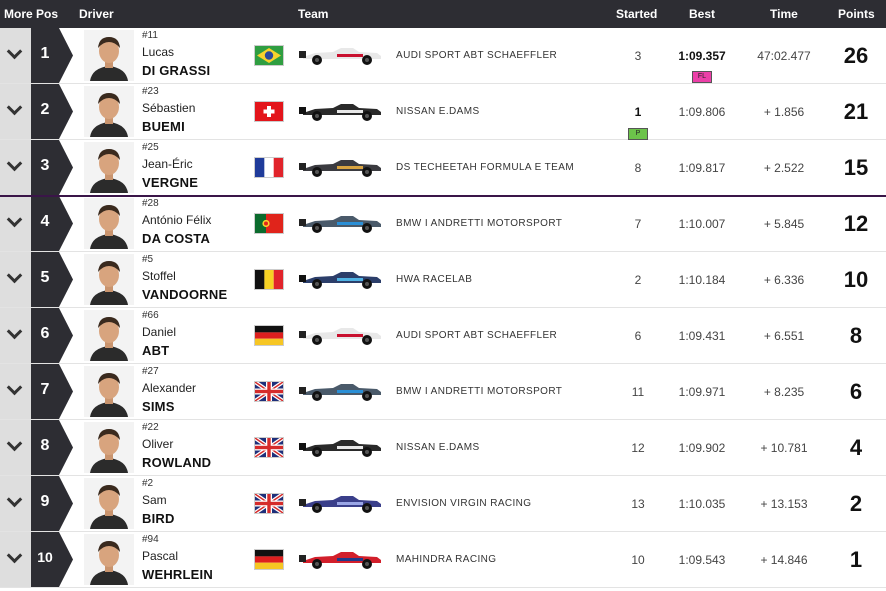 The height and width of the screenshot is (591, 886). Describe the element at coordinates (856, 279) in the screenshot. I see `points: 10` at that location.